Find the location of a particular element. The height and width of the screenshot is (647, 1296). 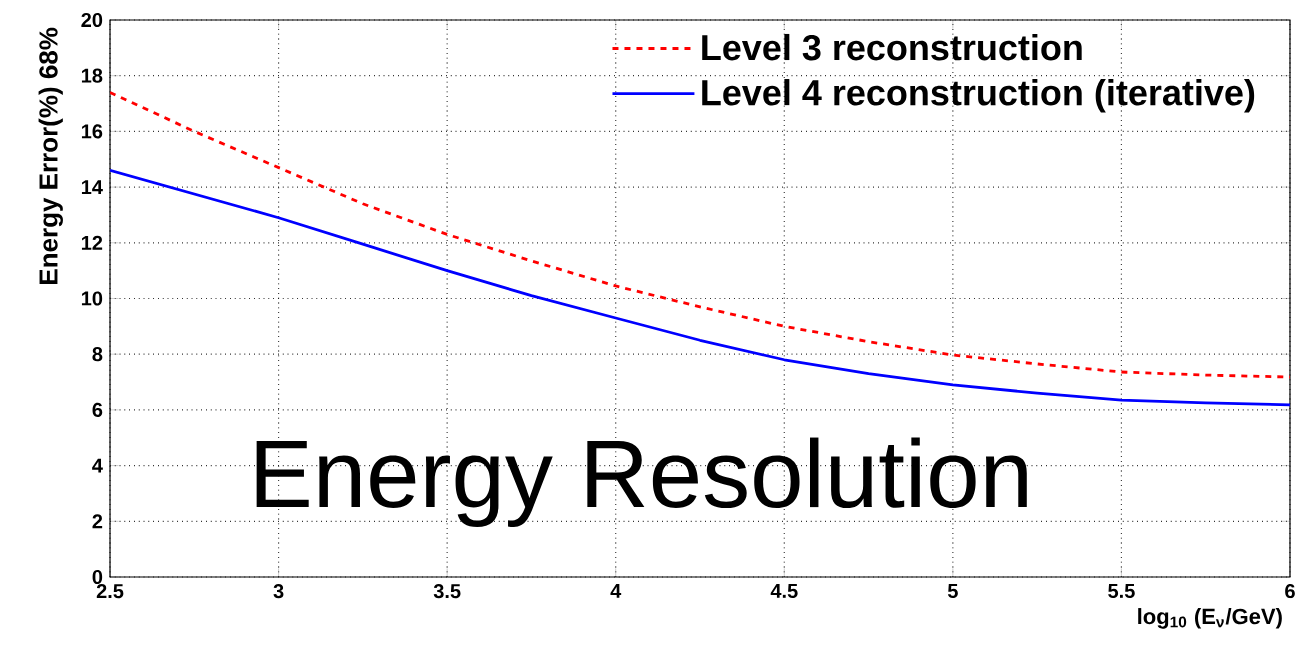

x-tick-label: 3.5 is located at coordinates (447, 591).